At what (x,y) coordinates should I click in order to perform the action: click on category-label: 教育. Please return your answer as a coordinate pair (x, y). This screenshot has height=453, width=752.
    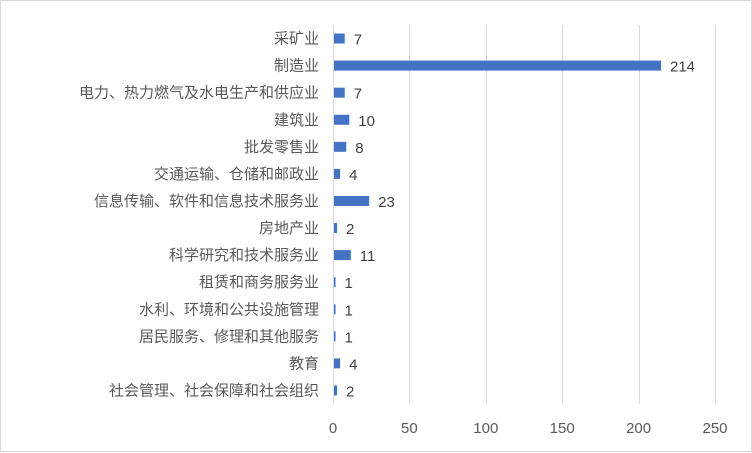
    Looking at the image, I should click on (304, 363).